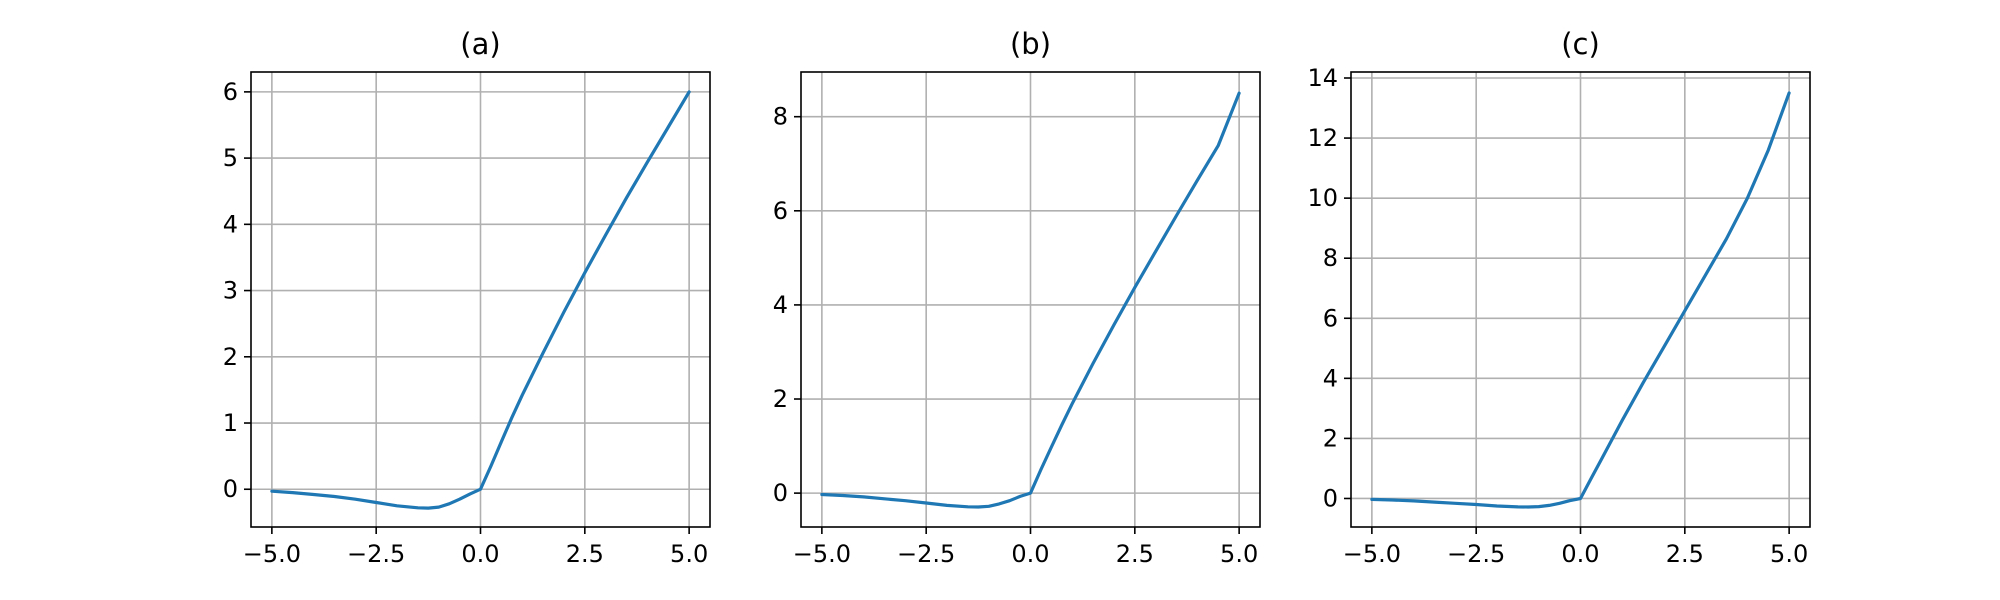  Describe the element at coordinates (1685, 554) in the screenshot. I see `panel-c-xtick-label-3: 2.5` at that location.